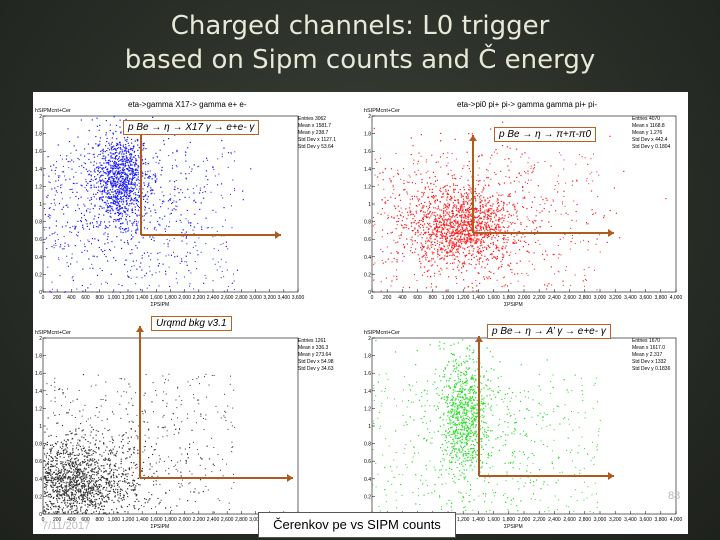  I want to click on x-tick-label: 1,600, so click(156, 298).